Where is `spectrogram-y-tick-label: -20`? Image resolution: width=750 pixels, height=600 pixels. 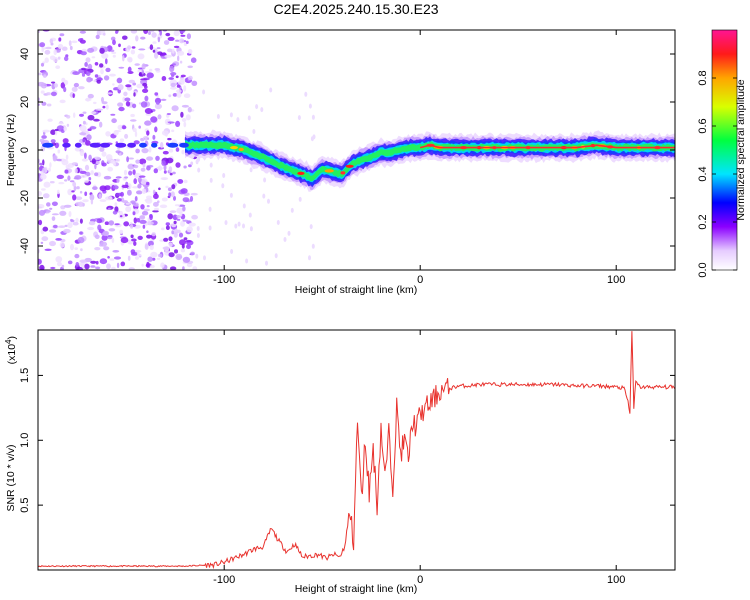
spectrogram-y-tick-label: -20 is located at coordinates (25, 198).